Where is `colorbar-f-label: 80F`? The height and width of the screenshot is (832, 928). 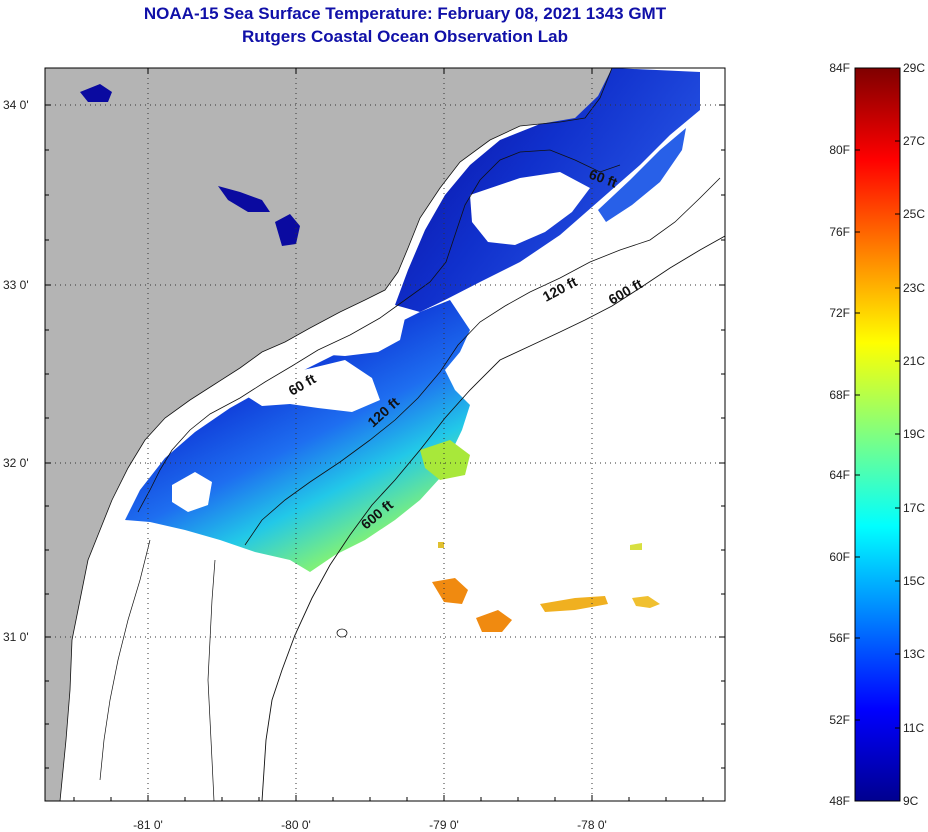 colorbar-f-label: 80F is located at coordinates (839, 150).